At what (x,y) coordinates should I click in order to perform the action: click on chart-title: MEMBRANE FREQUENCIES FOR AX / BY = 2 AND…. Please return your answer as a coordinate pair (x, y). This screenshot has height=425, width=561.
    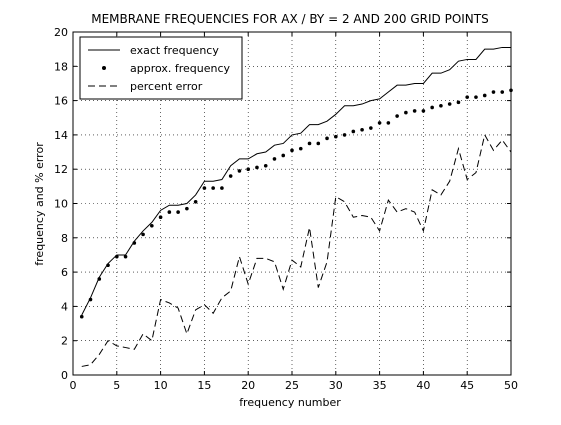
    Looking at the image, I should click on (289, 19).